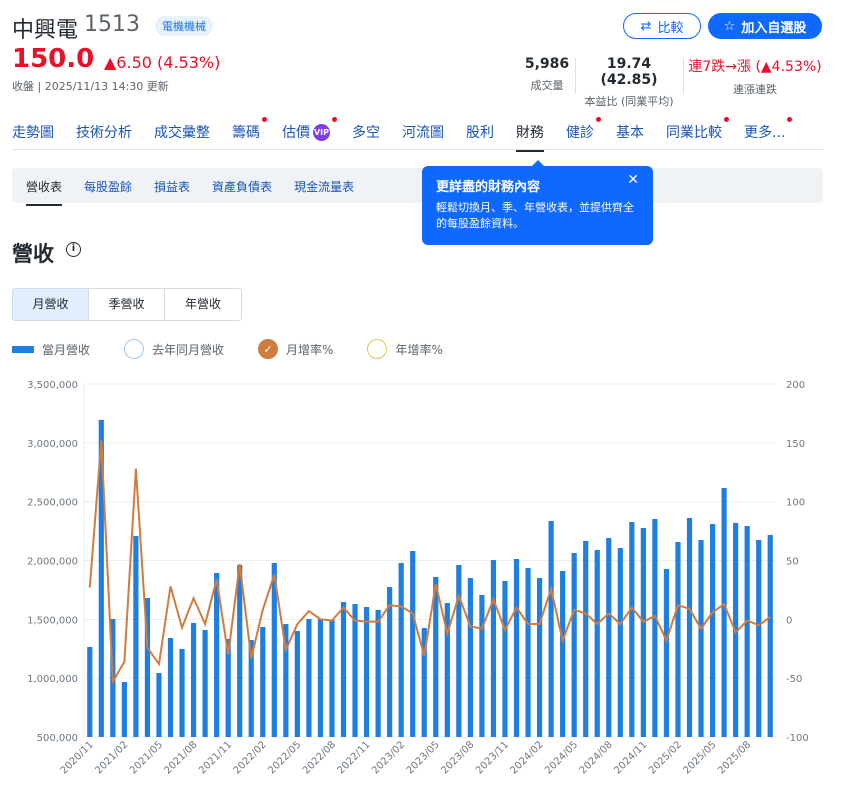  Describe the element at coordinates (630, 133) in the screenshot. I see `nav-tab-10: 基本` at that location.